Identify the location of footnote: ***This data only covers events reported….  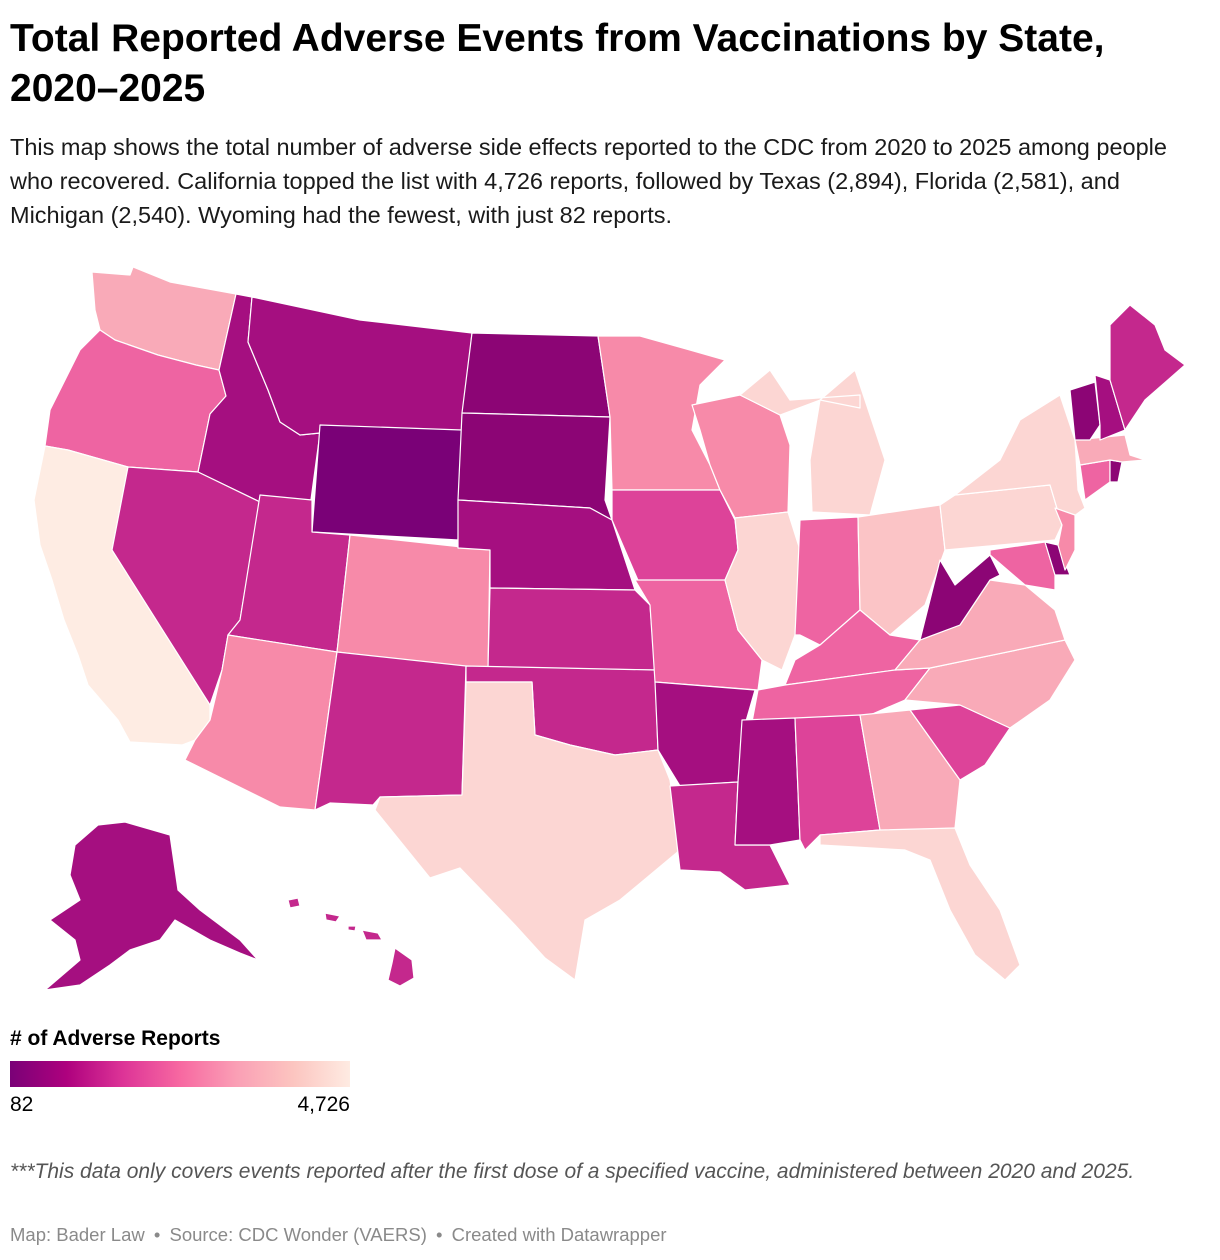
(572, 1171).